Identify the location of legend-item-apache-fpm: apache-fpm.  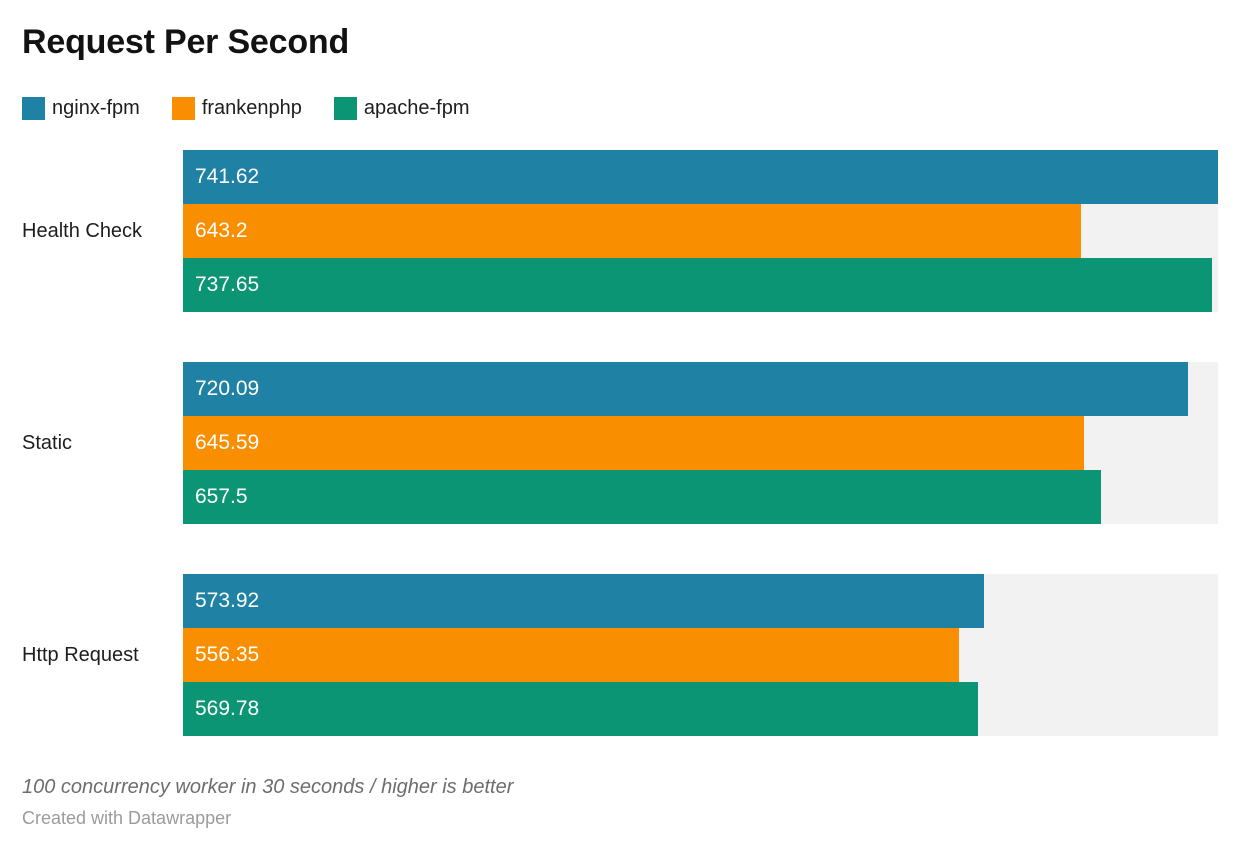
(401, 108).